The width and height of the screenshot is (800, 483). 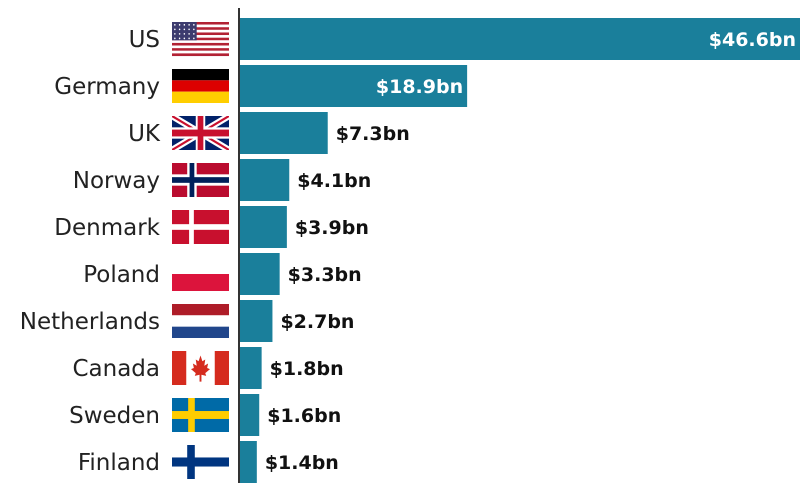 What do you see at coordinates (200, 415) in the screenshot?
I see `sweden-flag-icon` at bounding box center [200, 415].